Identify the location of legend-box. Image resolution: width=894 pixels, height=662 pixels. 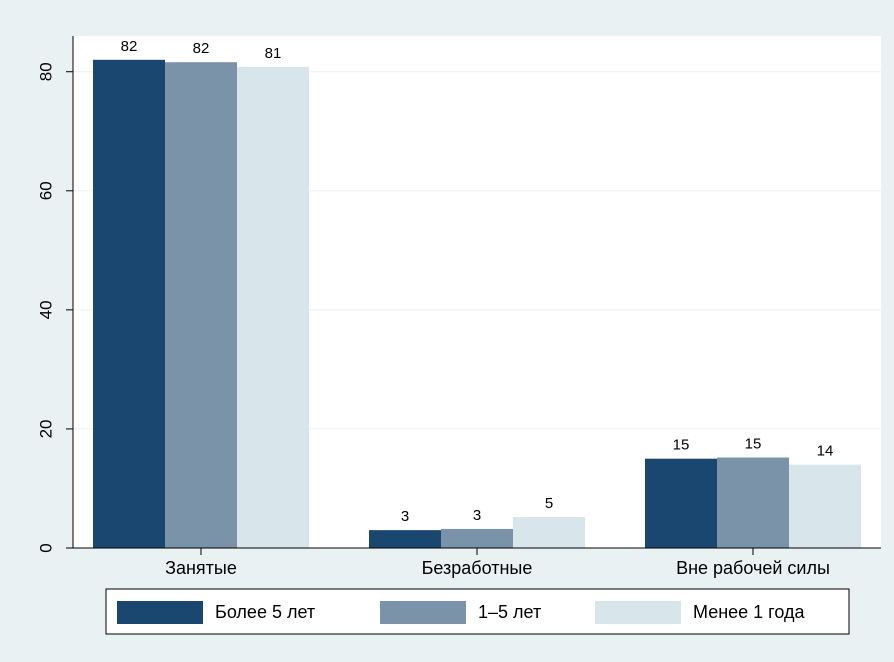
(477, 611).